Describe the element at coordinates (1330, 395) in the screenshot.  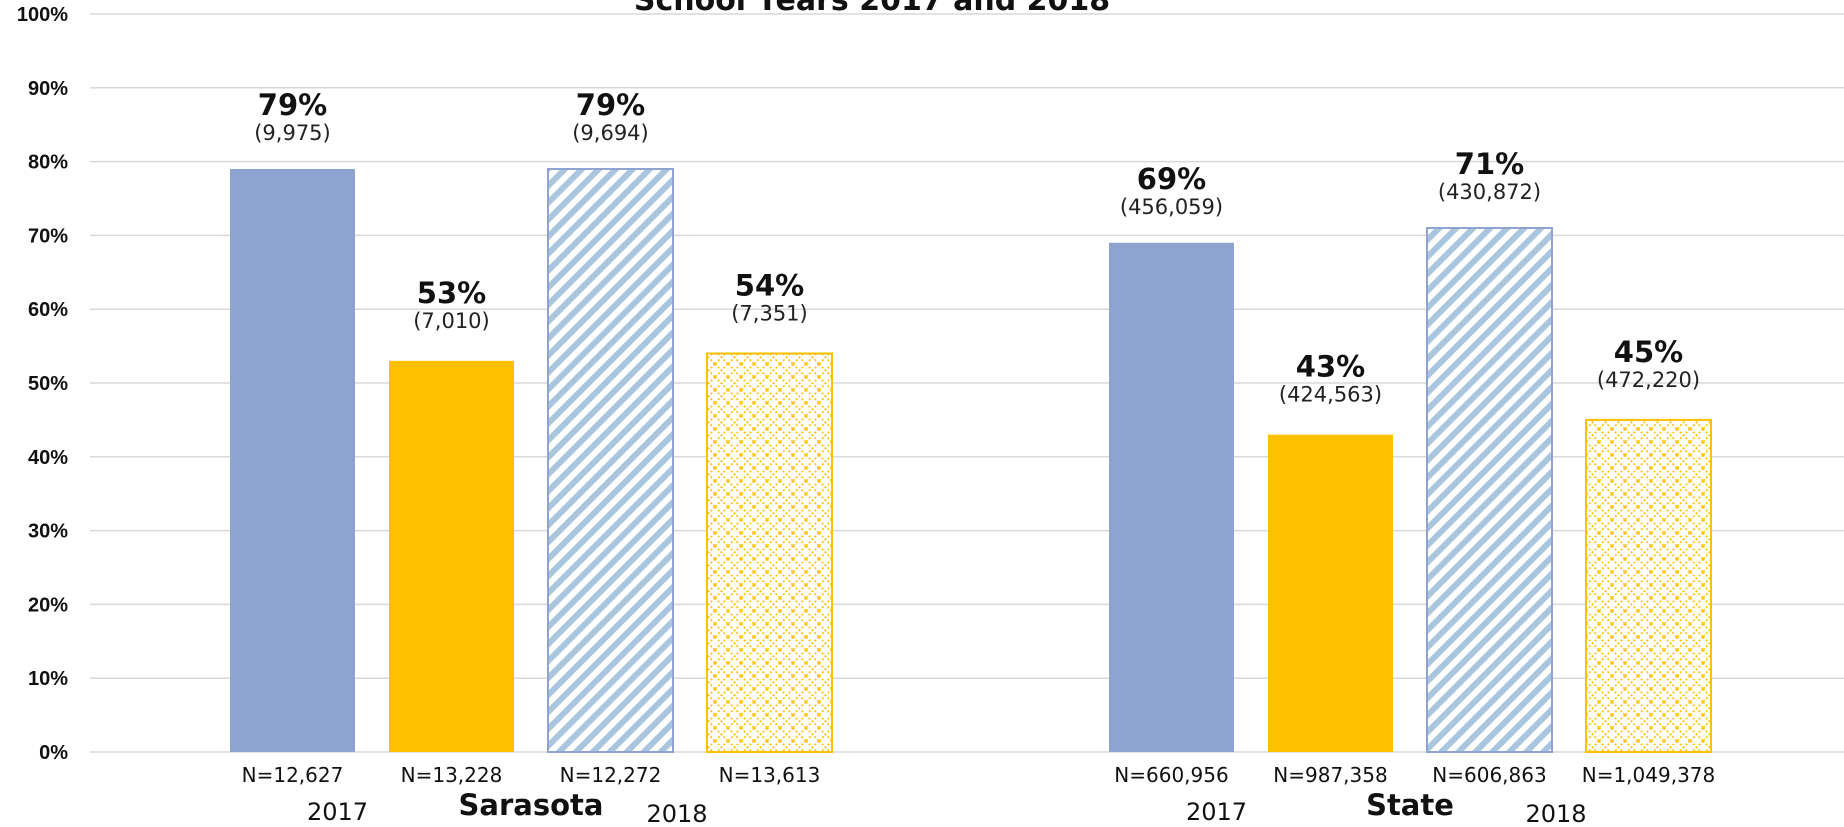
I see `bar-count-label: (424,563)` at that location.